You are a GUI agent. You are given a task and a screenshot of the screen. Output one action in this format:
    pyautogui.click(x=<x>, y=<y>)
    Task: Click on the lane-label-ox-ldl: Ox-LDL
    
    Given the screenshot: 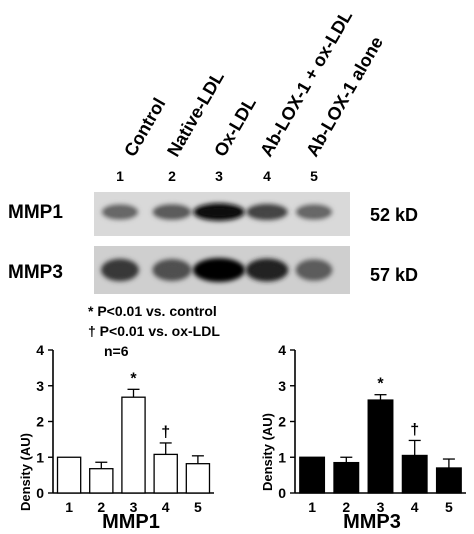 What is the action you would take?
    pyautogui.click(x=235, y=127)
    